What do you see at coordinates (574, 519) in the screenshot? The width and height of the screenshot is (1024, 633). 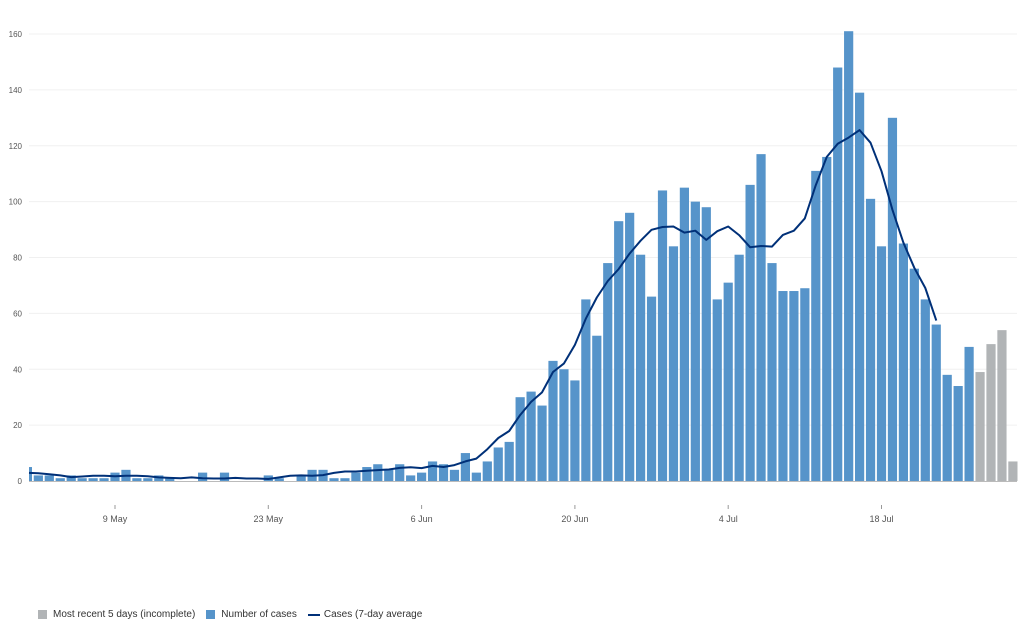 I see `x-tick-label: 20 Jun` at bounding box center [574, 519].